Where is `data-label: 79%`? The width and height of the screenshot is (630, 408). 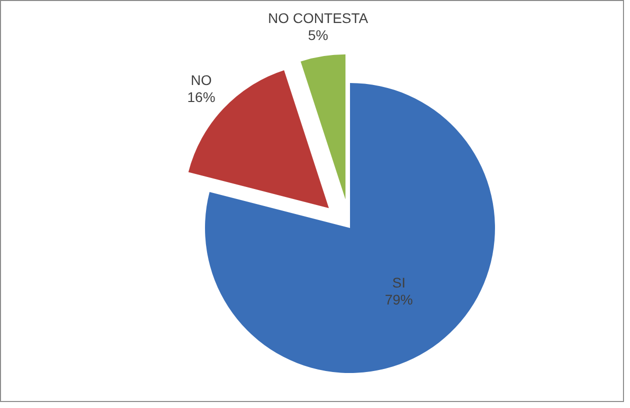 data-label: 79% is located at coordinates (398, 300).